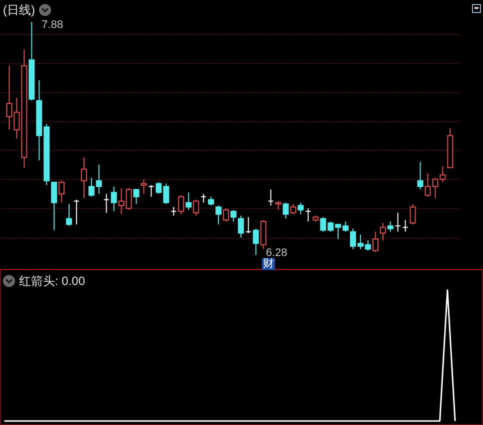  Describe the element at coordinates (277, 253) in the screenshot. I see `annotation: 6.28` at that location.